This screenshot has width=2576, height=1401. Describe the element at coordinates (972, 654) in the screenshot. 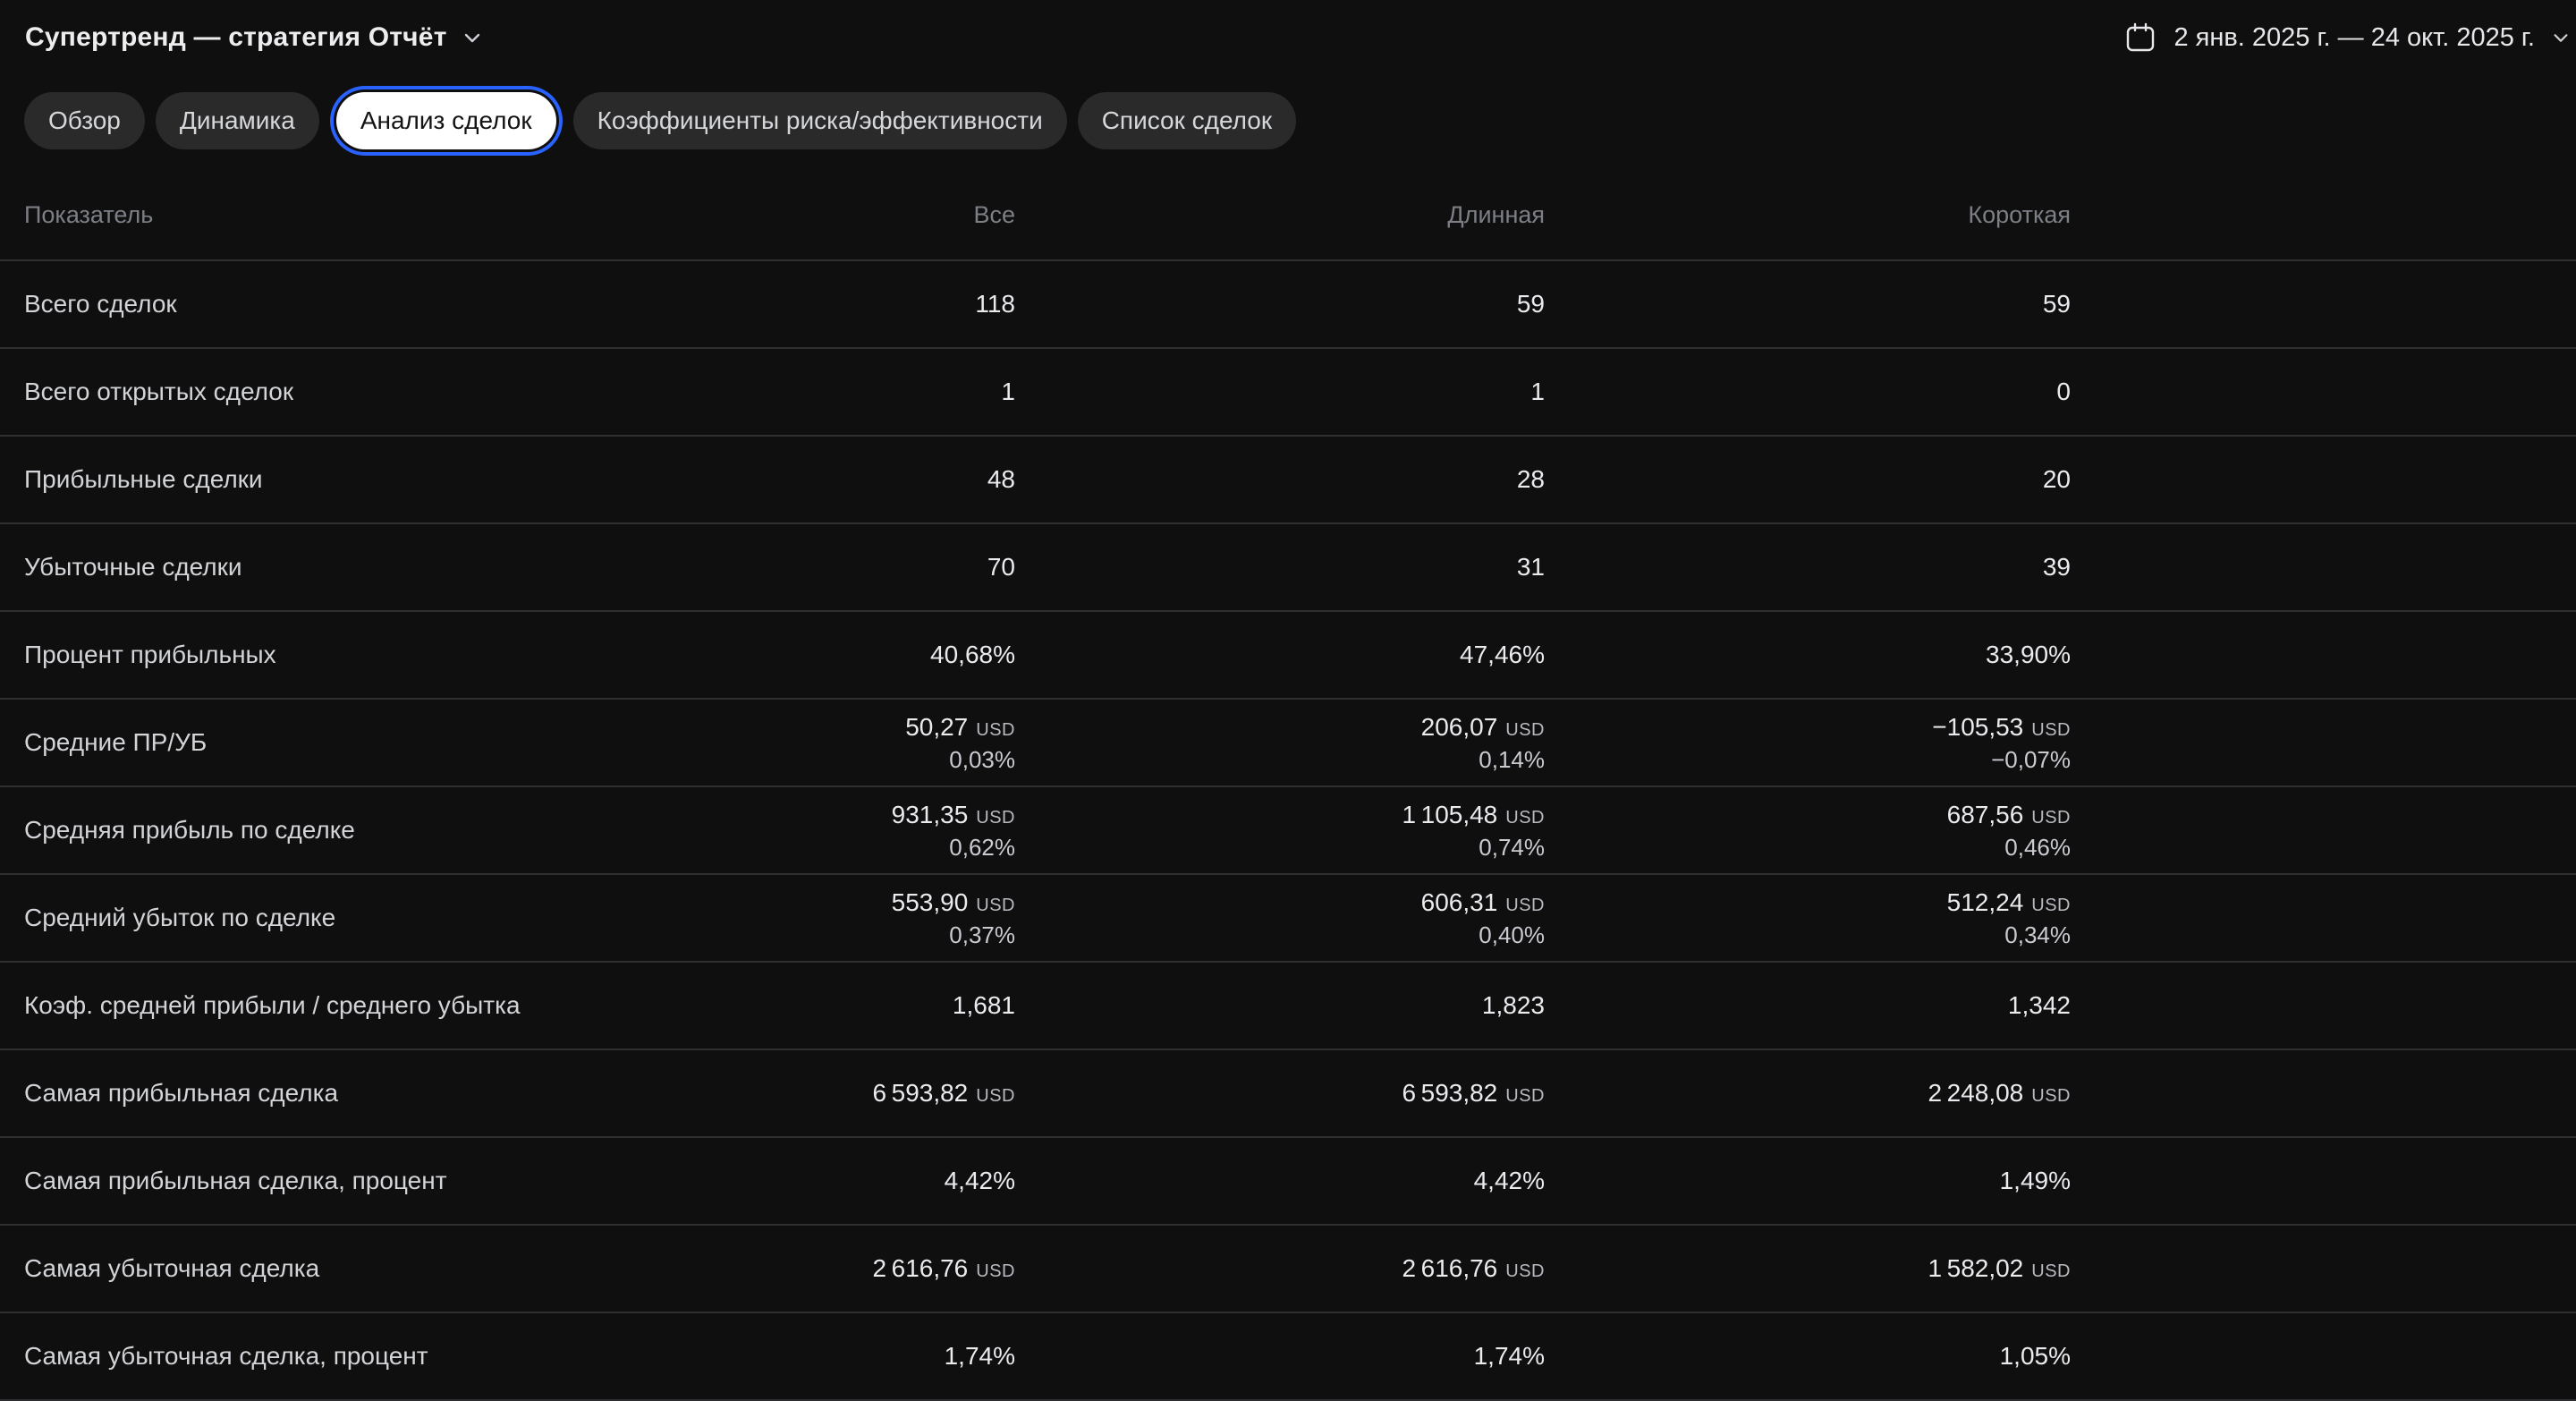

I see `cell-value: 40,68%` at that location.